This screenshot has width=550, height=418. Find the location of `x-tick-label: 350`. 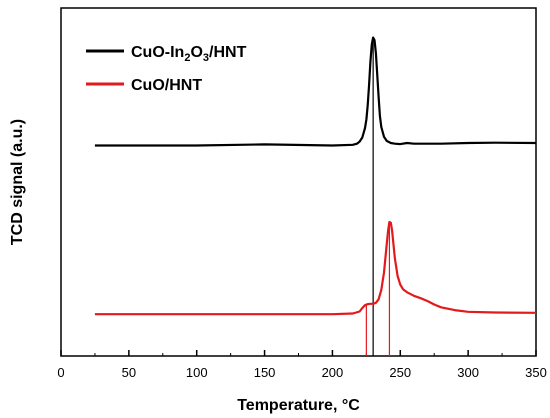

x-tick-label: 350 is located at coordinates (536, 372).